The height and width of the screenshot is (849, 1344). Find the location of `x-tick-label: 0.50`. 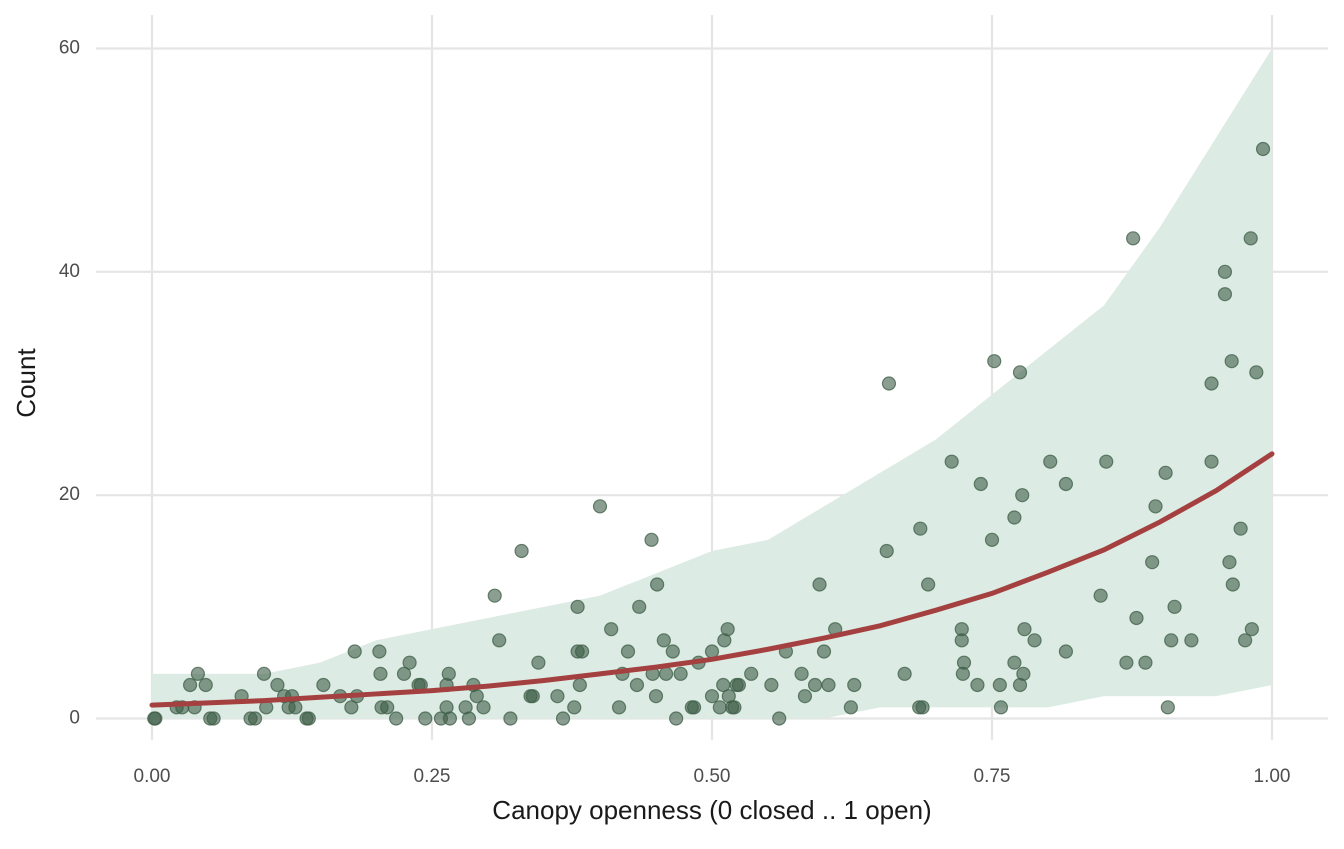

x-tick-label: 0.50 is located at coordinates (712, 776).